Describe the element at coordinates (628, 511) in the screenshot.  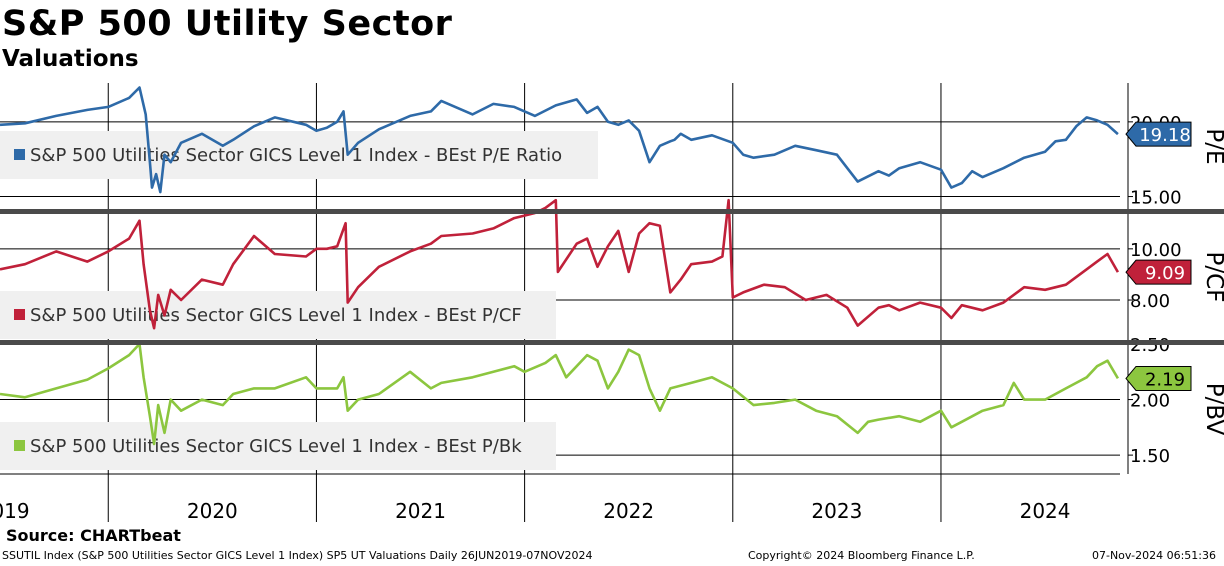
I see `x-tick-label: 2022` at that location.